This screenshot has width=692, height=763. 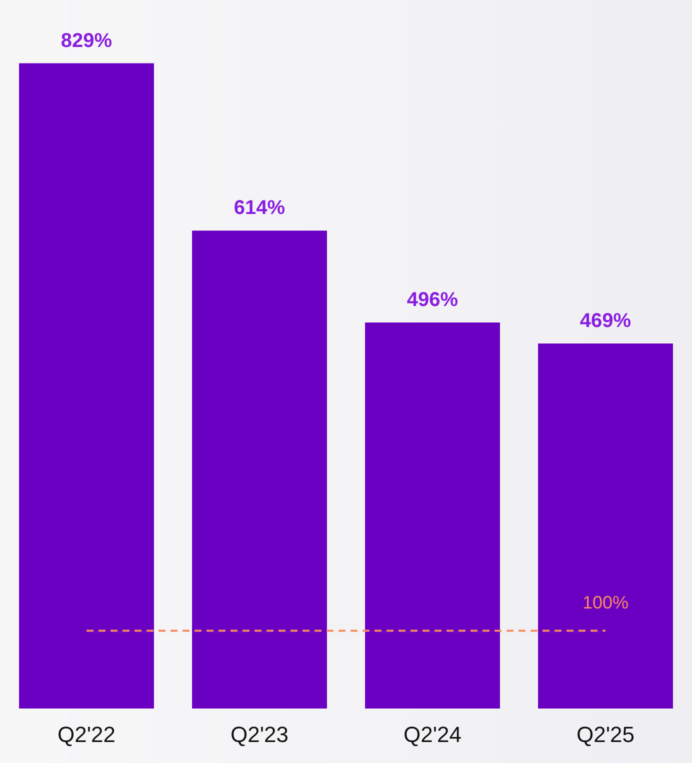 I want to click on data-label: 829%, so click(x=86, y=41).